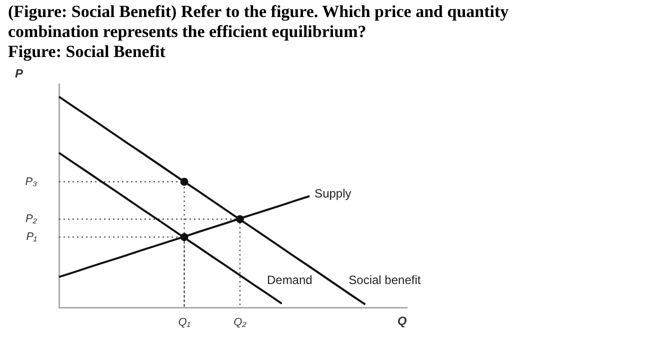  I want to click on chart-subtitle: Figure: Social Benefit, so click(87, 52).